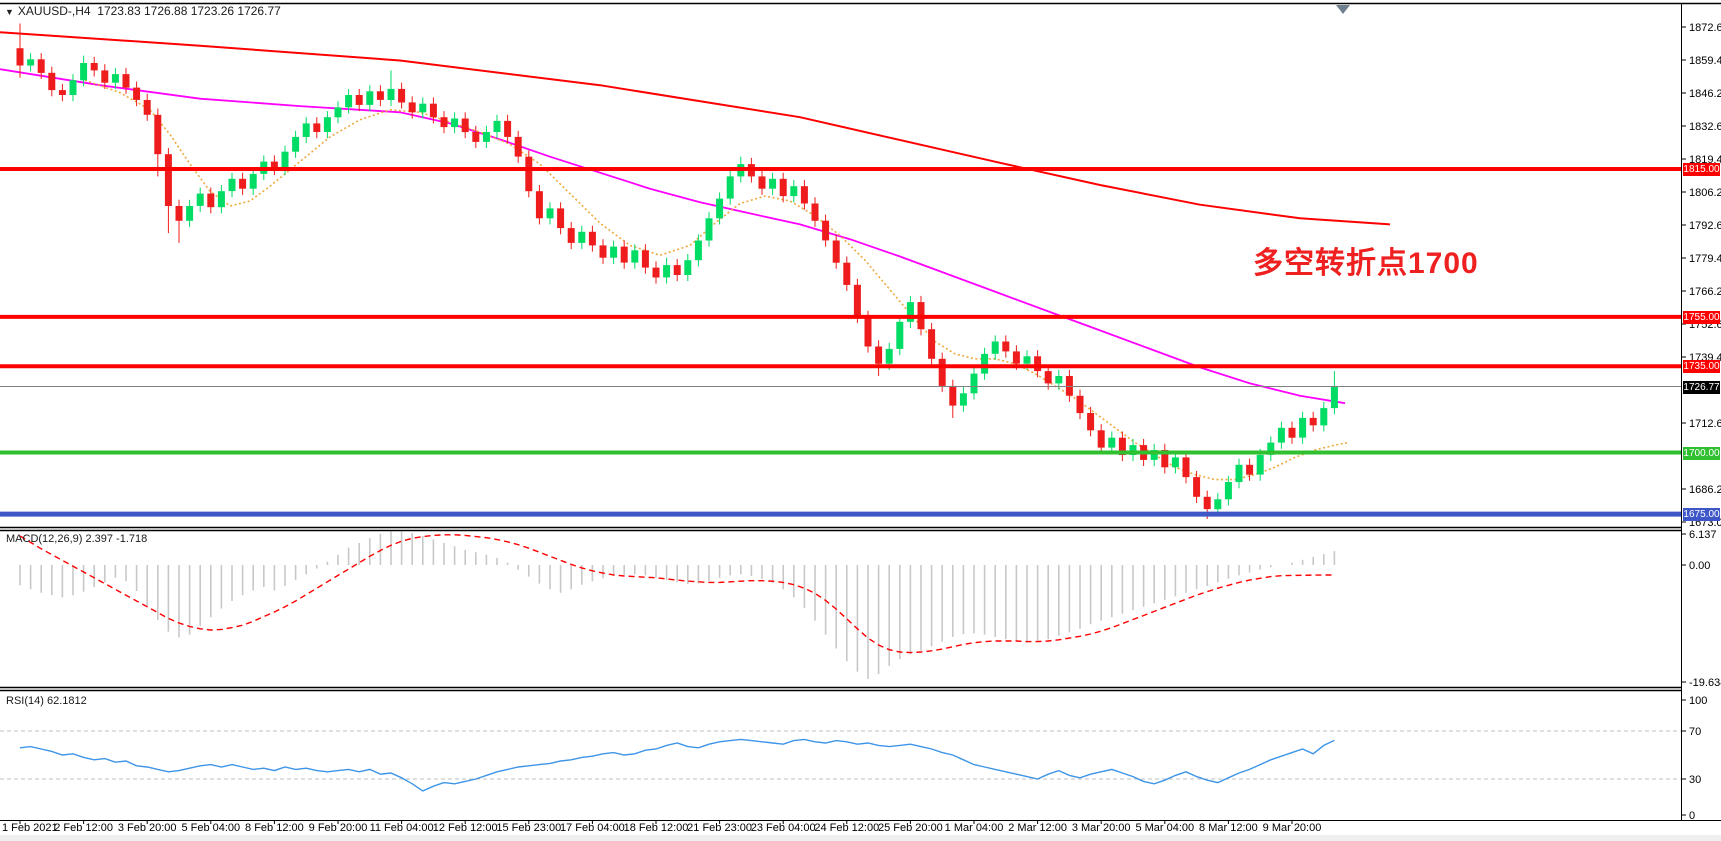 This screenshot has height=841, width=1721. What do you see at coordinates (1343, 9) in the screenshot?
I see `chart-shift-marker-icon` at bounding box center [1343, 9].